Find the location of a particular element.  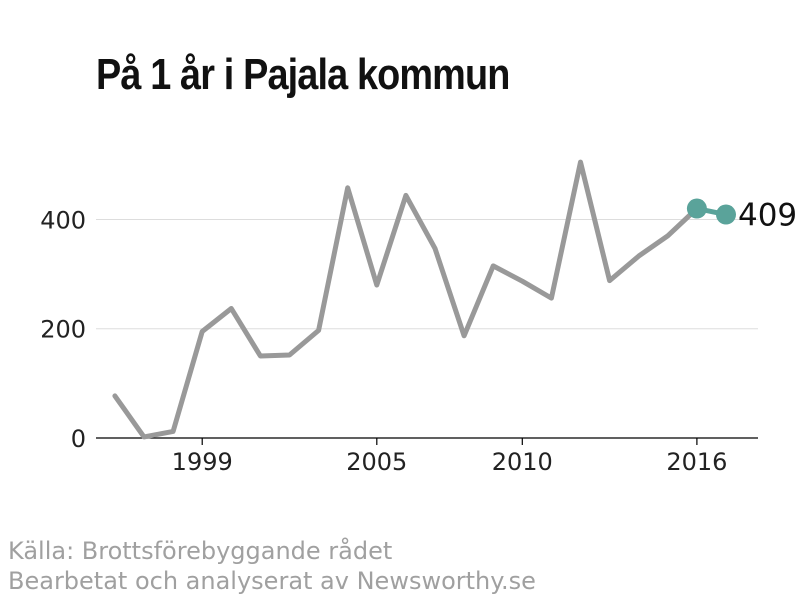

y-tick-label: 0 is located at coordinates (78, 439).